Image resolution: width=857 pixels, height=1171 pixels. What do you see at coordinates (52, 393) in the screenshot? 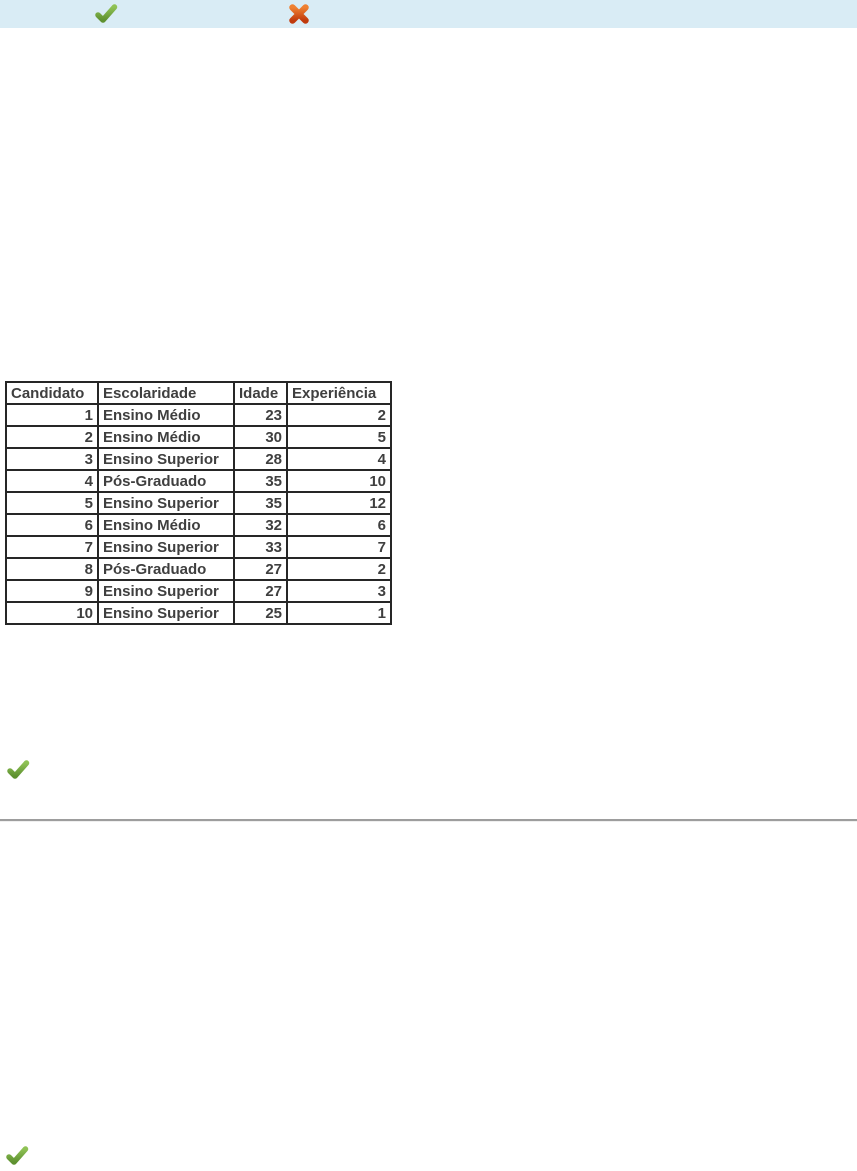
I see `header-candidato: Candidato` at bounding box center [52, 393].